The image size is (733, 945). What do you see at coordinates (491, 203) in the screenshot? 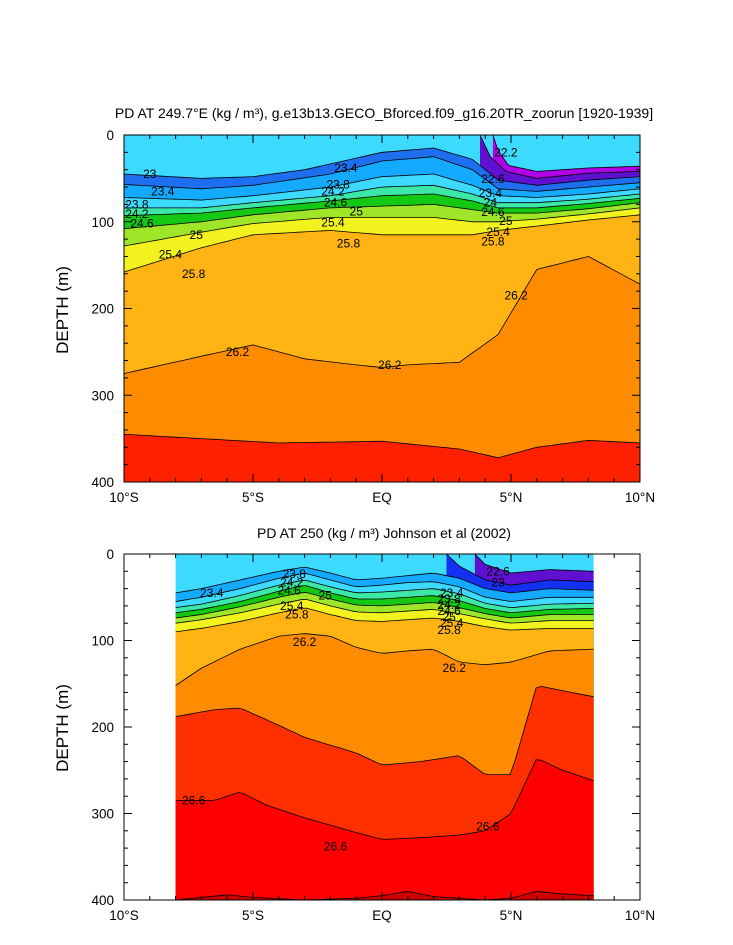
I see `contour-label: 24` at bounding box center [491, 203].